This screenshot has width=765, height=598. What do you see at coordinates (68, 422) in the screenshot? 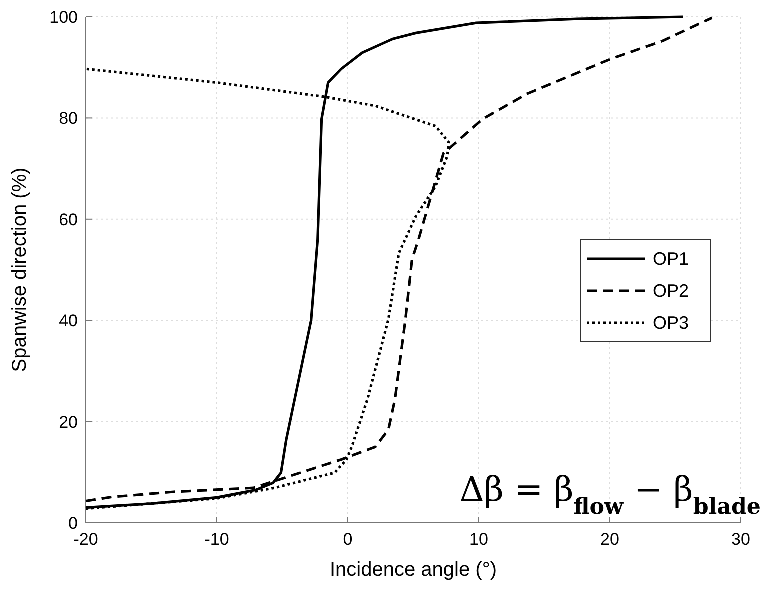
I see `y-tick-label: 20` at bounding box center [68, 422].